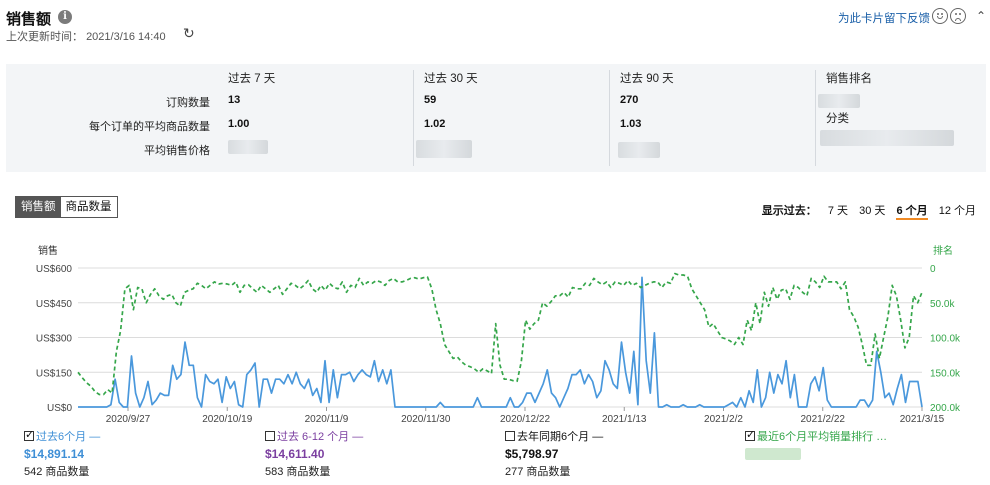  What do you see at coordinates (252, 79) in the screenshot?
I see `col-header-7d: 过去 7 天` at bounding box center [252, 79].